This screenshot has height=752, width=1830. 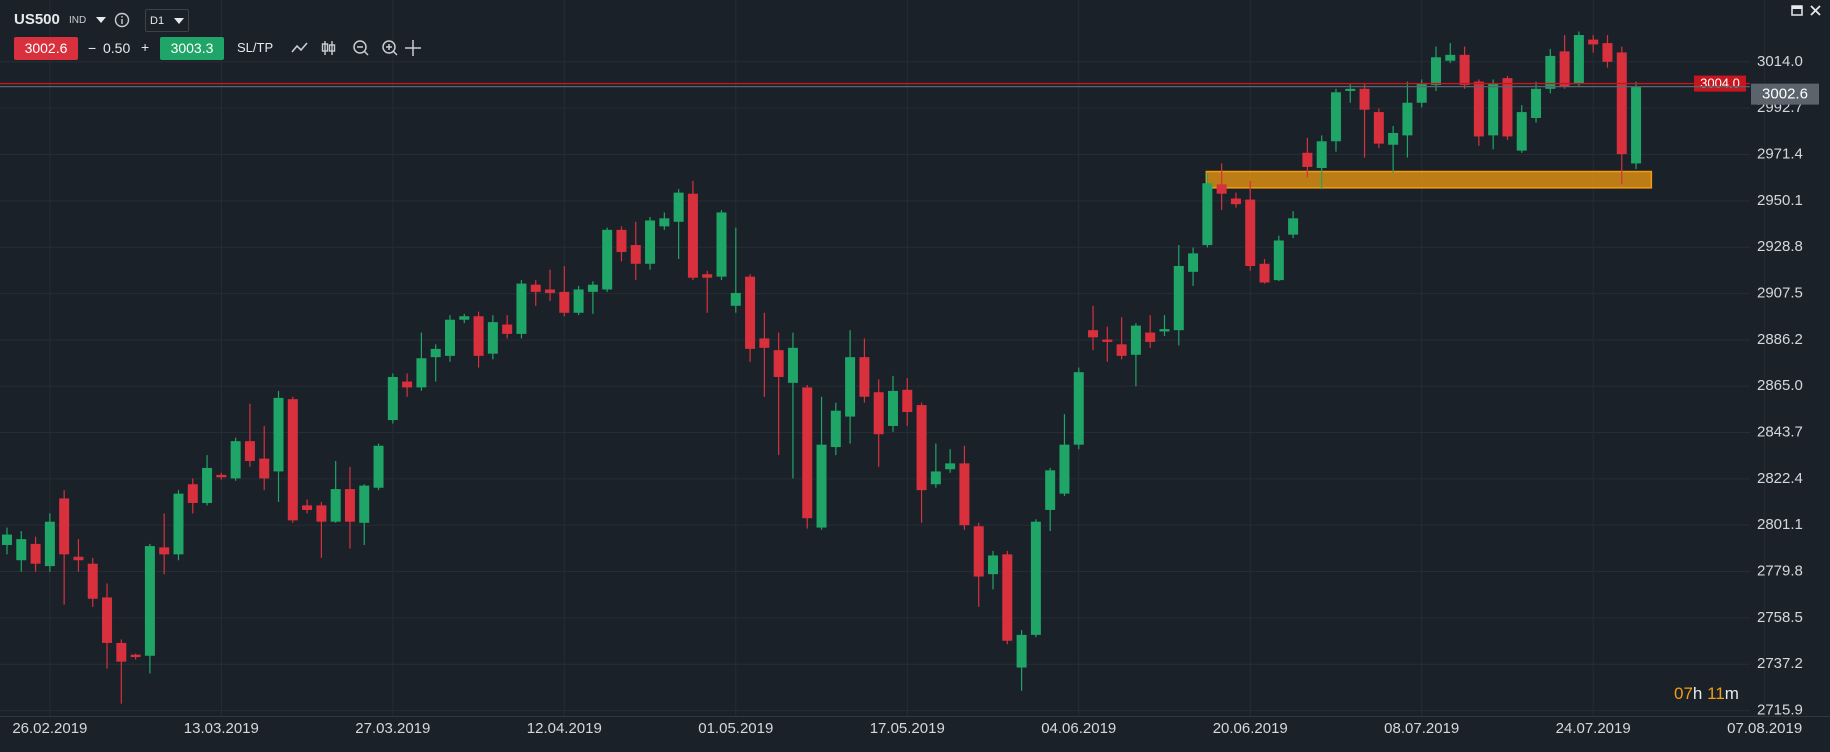 I want to click on y-tick-label: 2758.5, so click(x=1780, y=617).